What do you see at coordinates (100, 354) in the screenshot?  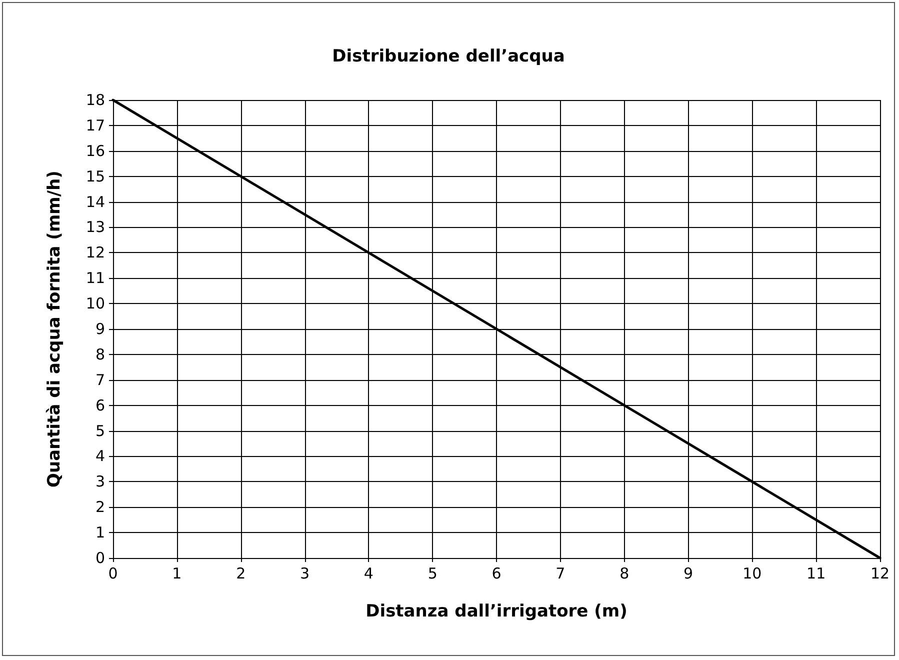 I see `y-tick-label: 8` at bounding box center [100, 354].